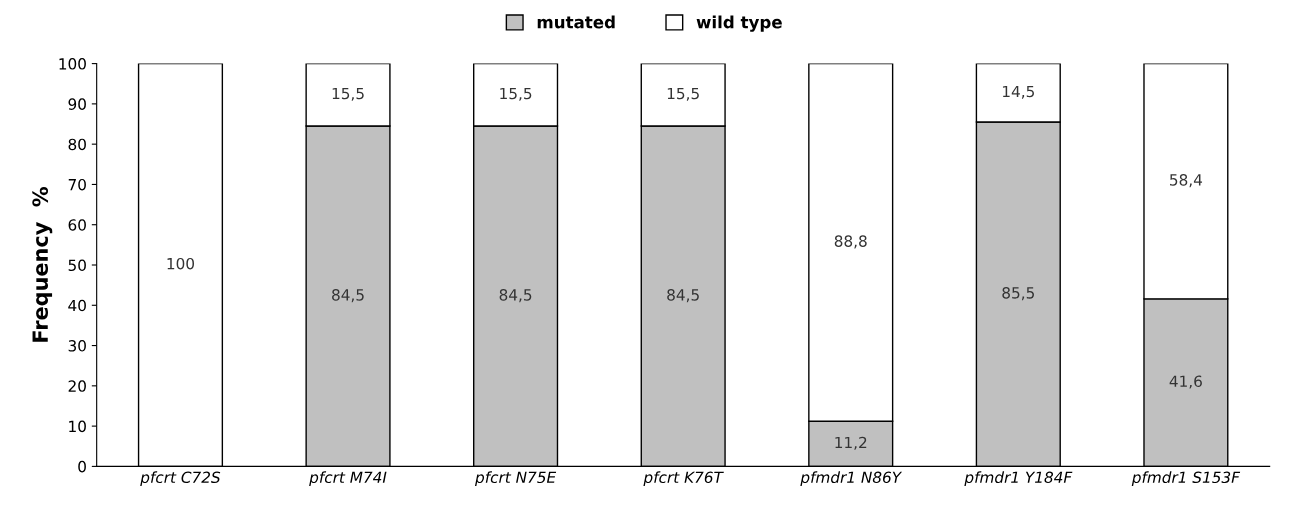 The width and height of the screenshot is (1289, 530). What do you see at coordinates (77, 144) in the screenshot?
I see `y-tick-label: 80` at bounding box center [77, 144].